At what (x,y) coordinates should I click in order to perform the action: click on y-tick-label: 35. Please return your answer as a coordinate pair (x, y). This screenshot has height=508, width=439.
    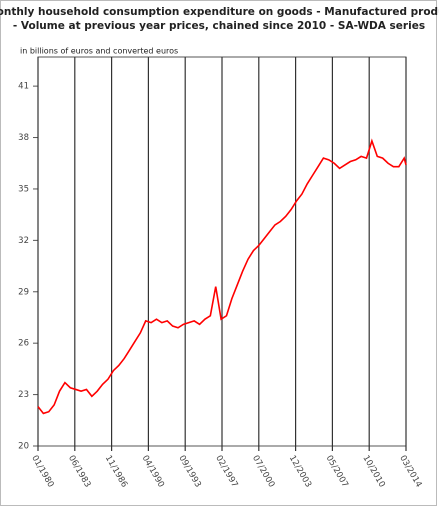
    Looking at the image, I should click on (23, 189).